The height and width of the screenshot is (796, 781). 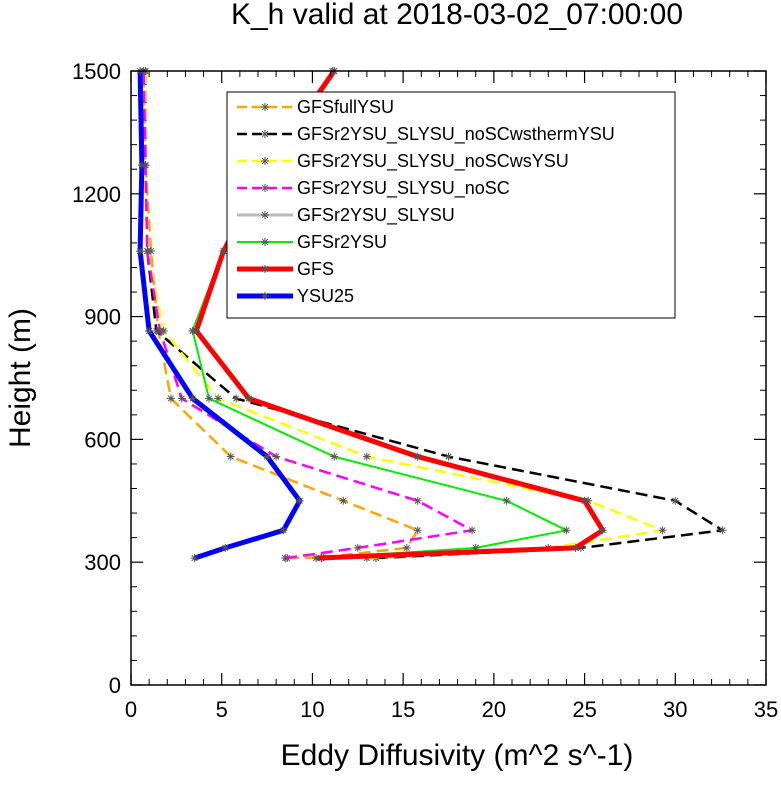 I want to click on x-tick-label: 20, so click(x=494, y=709).